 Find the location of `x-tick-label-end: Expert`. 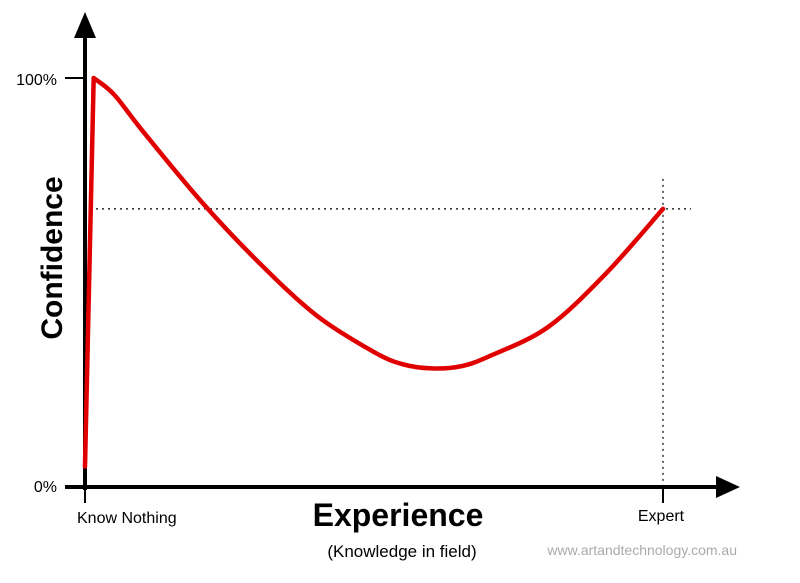

x-tick-label-end: Expert is located at coordinates (661, 516).